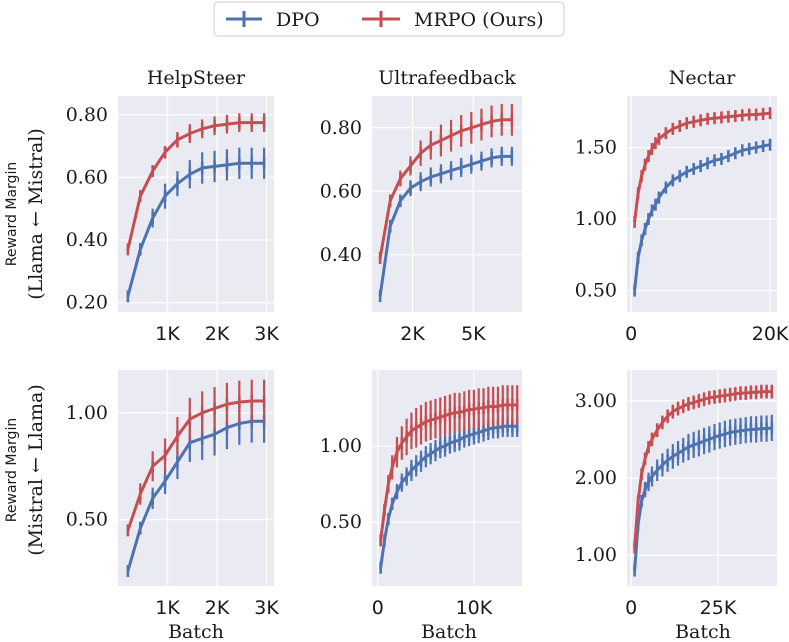 The width and height of the screenshot is (789, 642). What do you see at coordinates (196, 78) in the screenshot?
I see `panel-title: HelpSteer` at bounding box center [196, 78].